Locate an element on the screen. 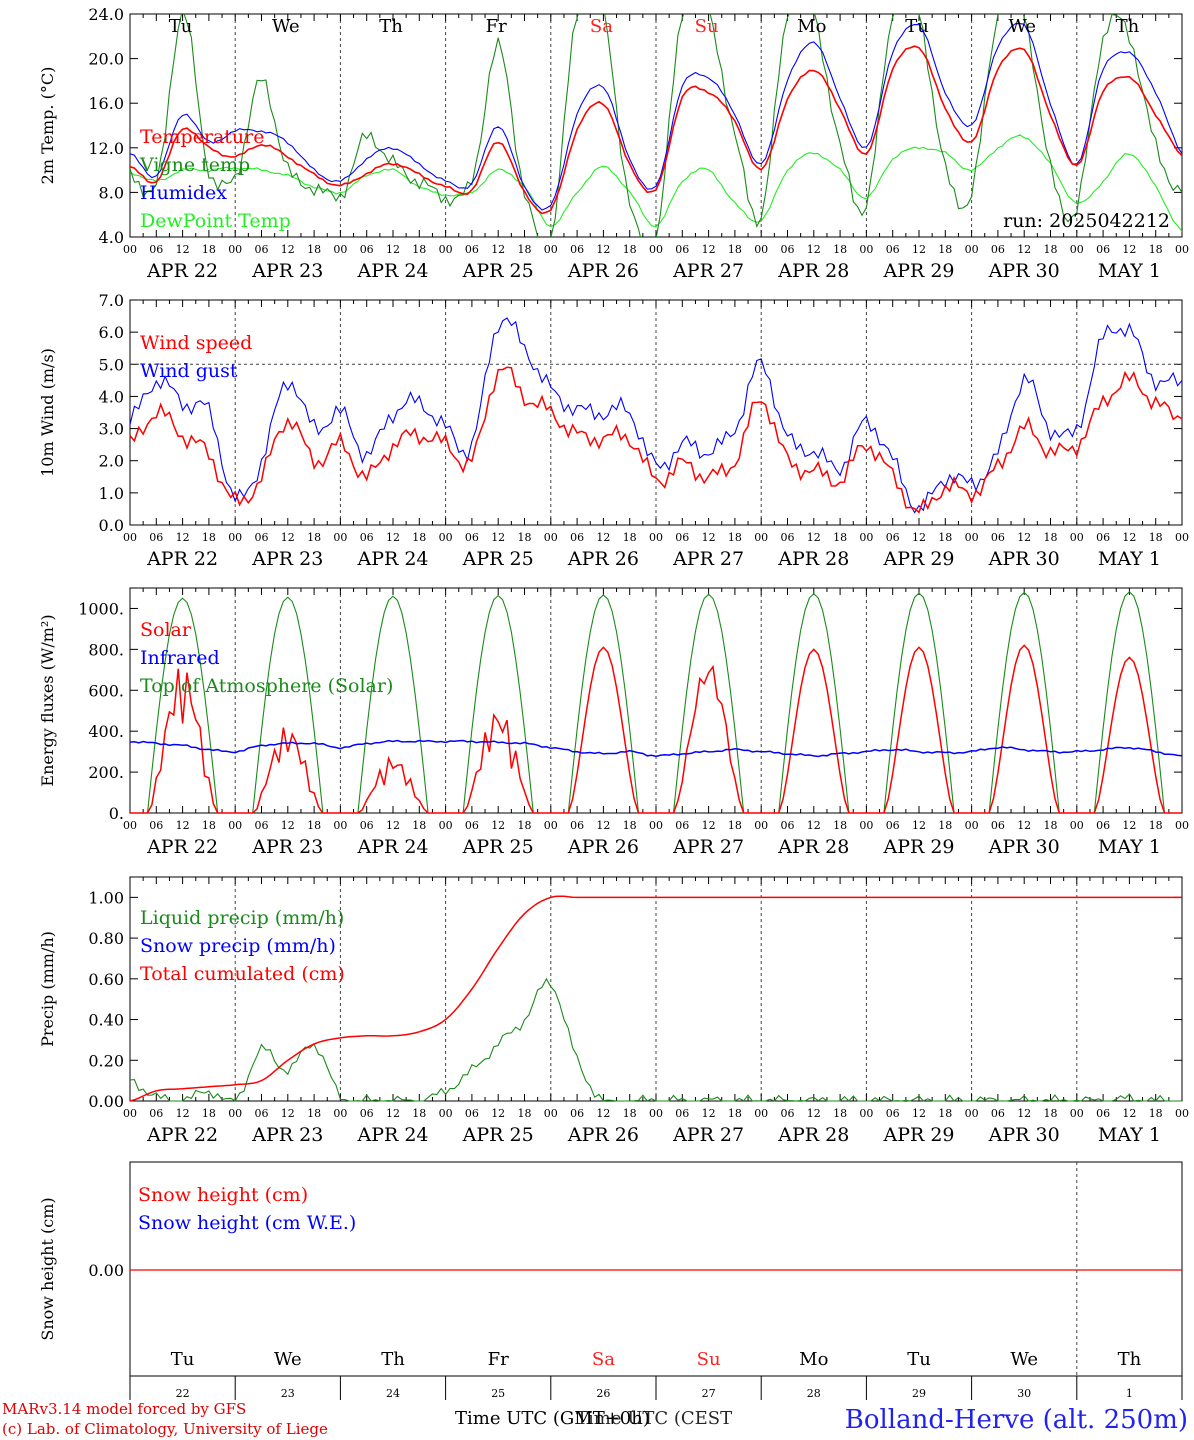 The image size is (1194, 1440). legend-entry: DewPoint Temp is located at coordinates (215, 221).